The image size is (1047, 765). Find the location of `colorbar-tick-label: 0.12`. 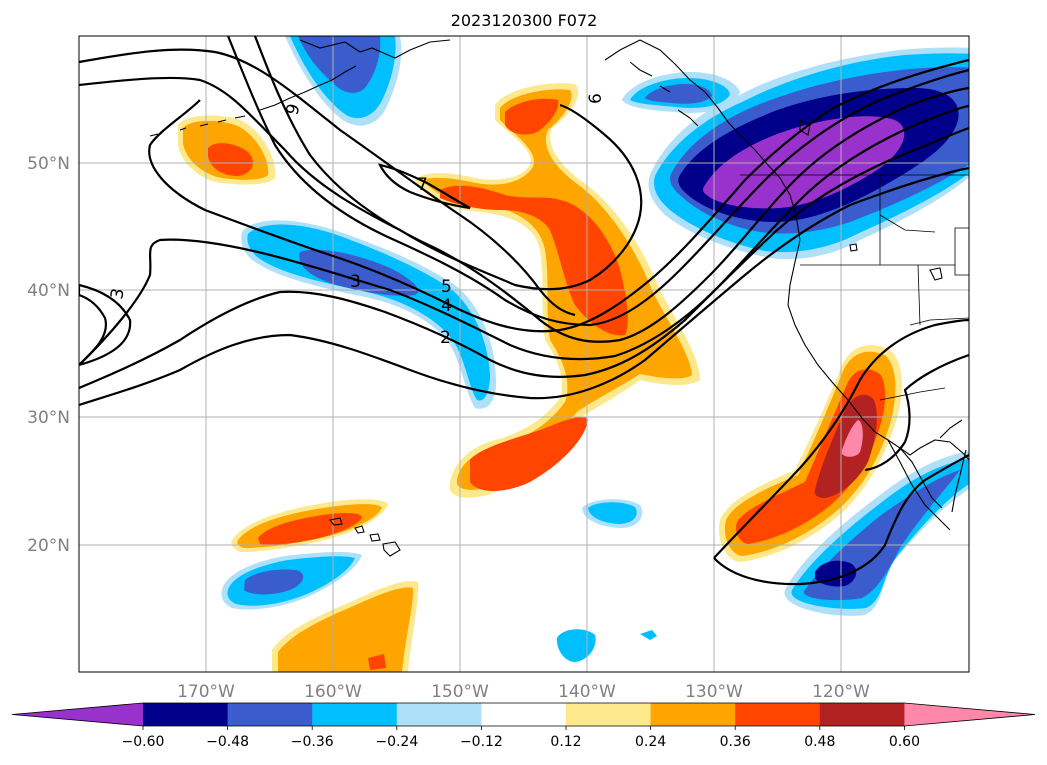

colorbar-tick-label: 0.12 is located at coordinates (565, 742).